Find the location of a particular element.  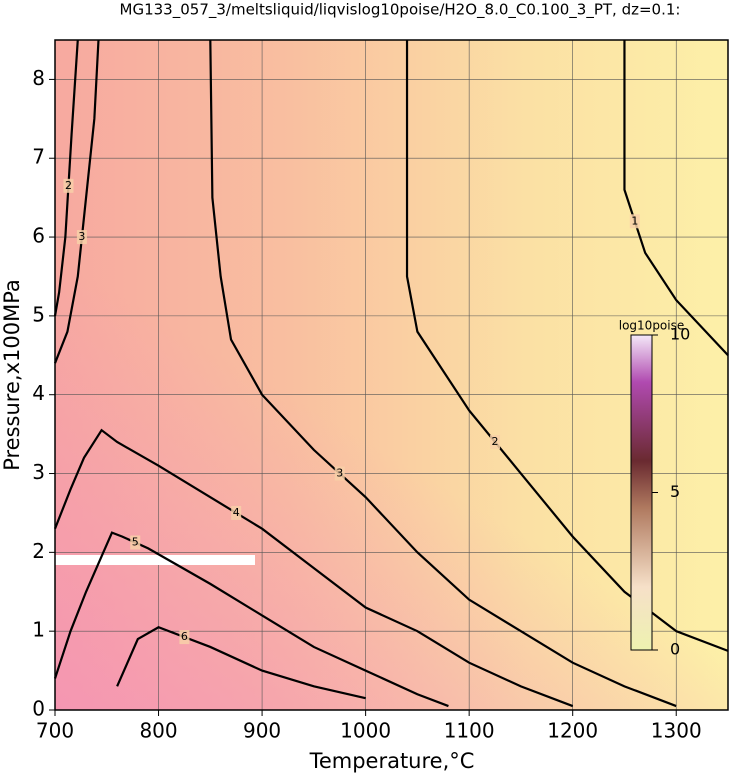

x-tick-label: 700 is located at coordinates (55, 731).